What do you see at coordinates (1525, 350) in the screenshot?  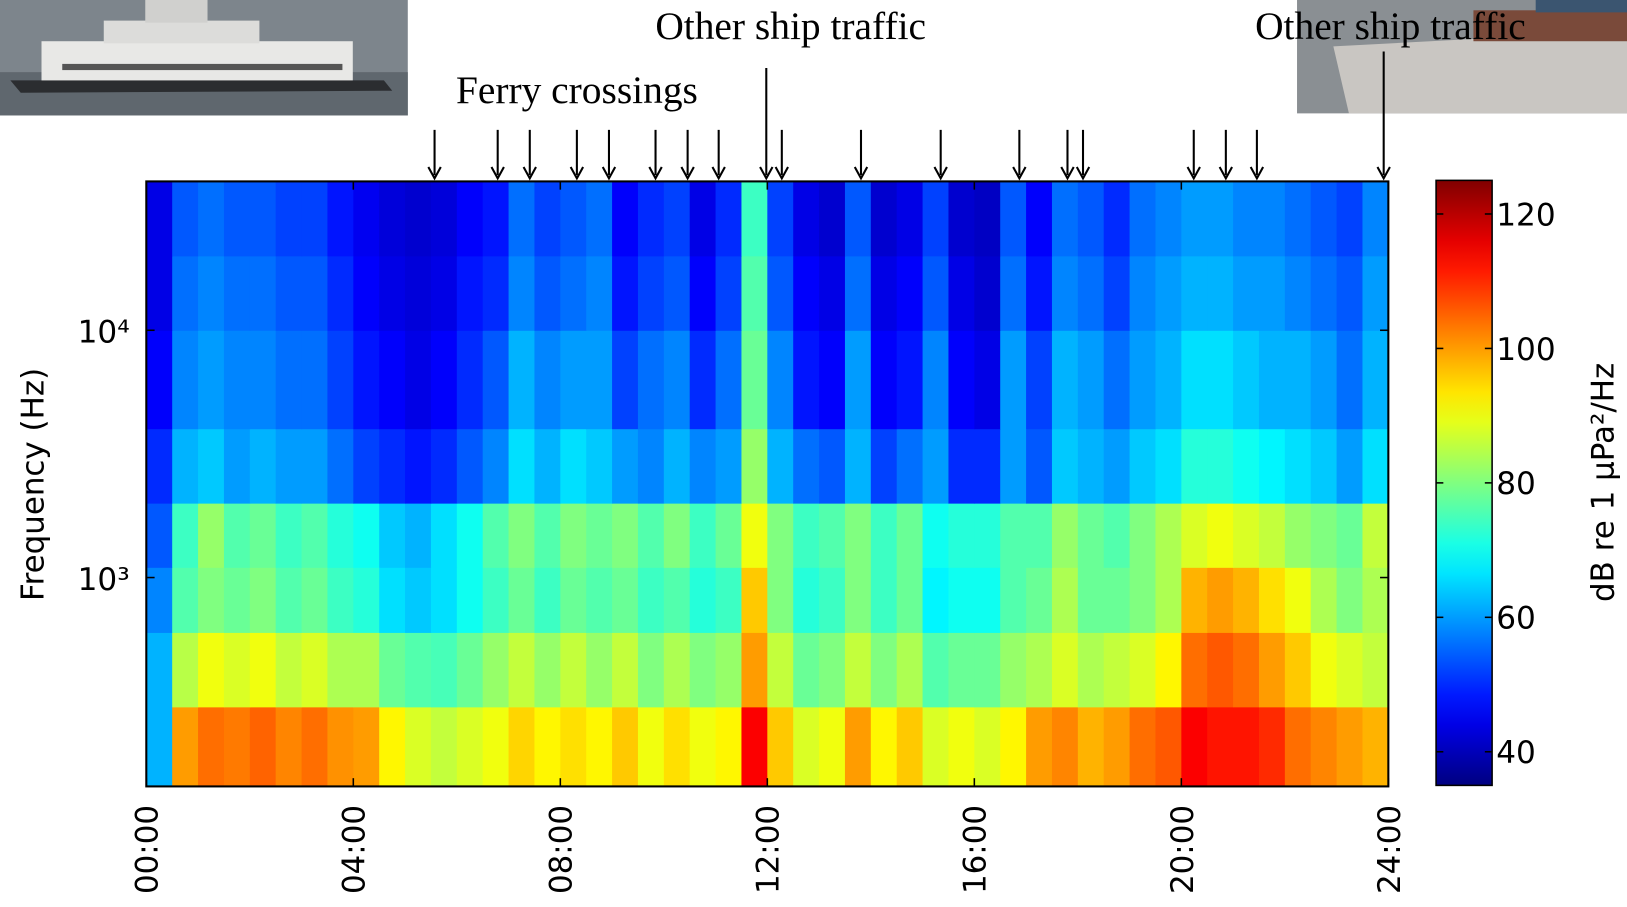 I see `colorbar-tick-label: 100` at bounding box center [1525, 350].